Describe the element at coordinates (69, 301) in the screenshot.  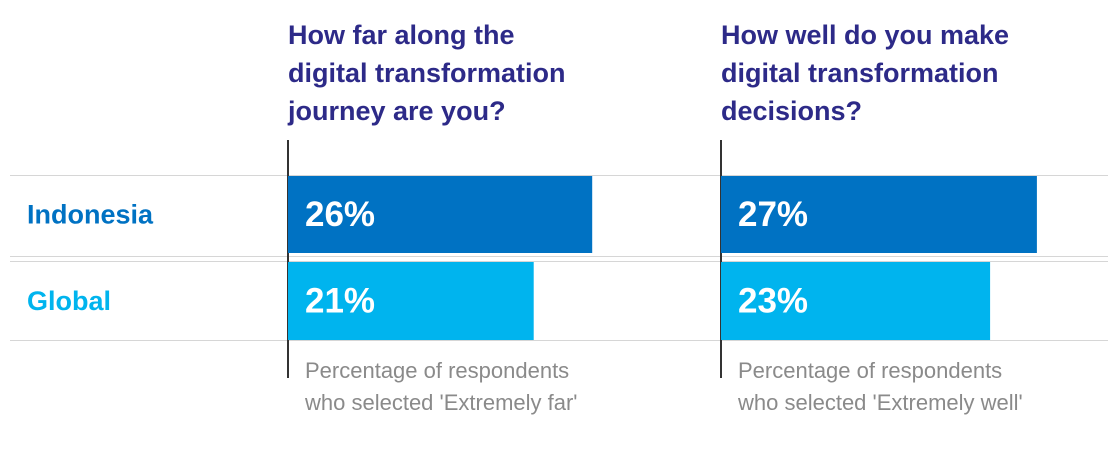
I see `category-label: Global` at that location.